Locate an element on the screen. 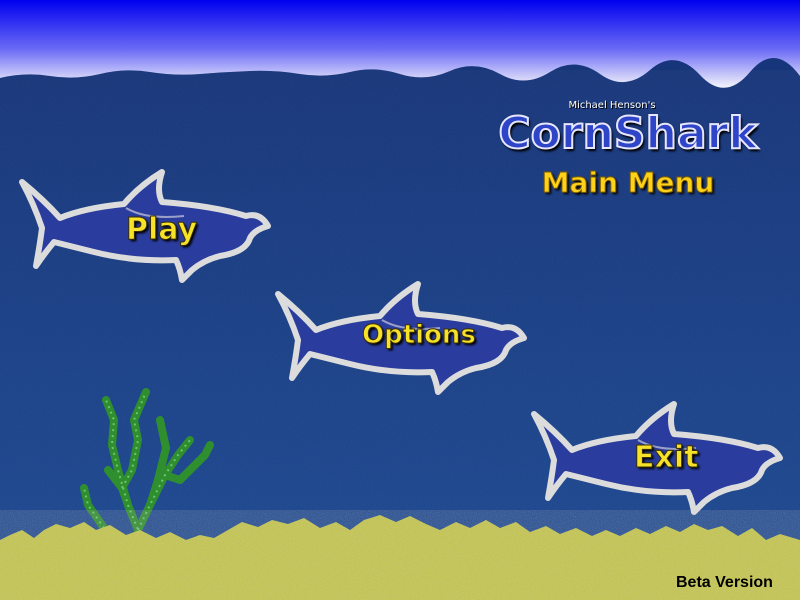  options-label: Options is located at coordinates (419, 335).